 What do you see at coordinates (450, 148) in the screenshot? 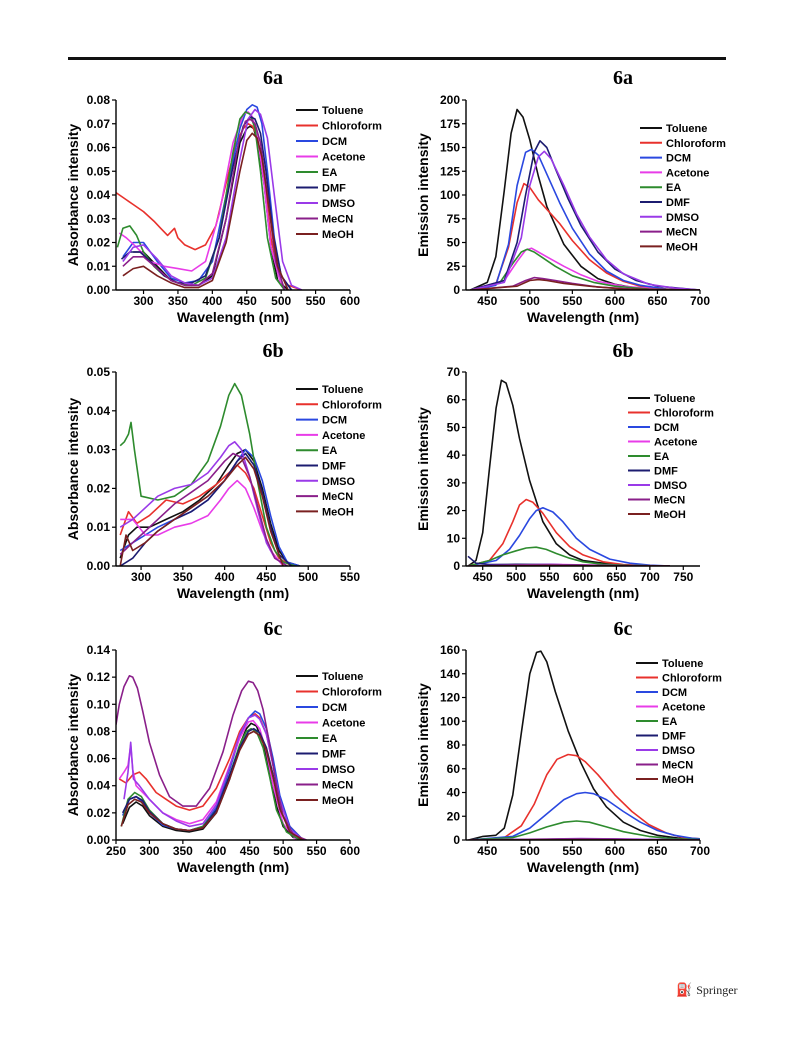
I see `y-tick-label: 150` at bounding box center [450, 148].